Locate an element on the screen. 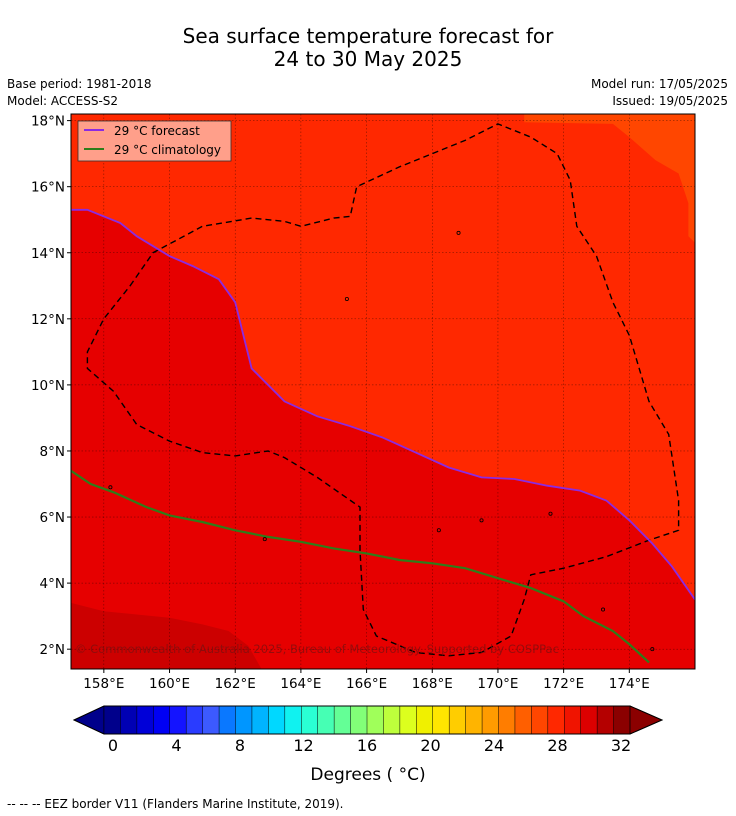  colorbar-tick-label: 16 is located at coordinates (367, 745).